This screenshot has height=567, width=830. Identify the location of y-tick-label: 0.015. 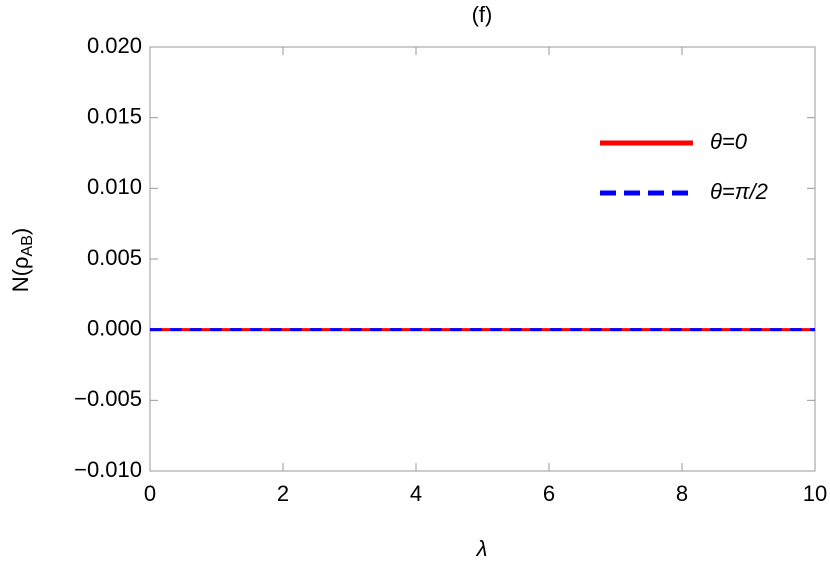
(114, 115).